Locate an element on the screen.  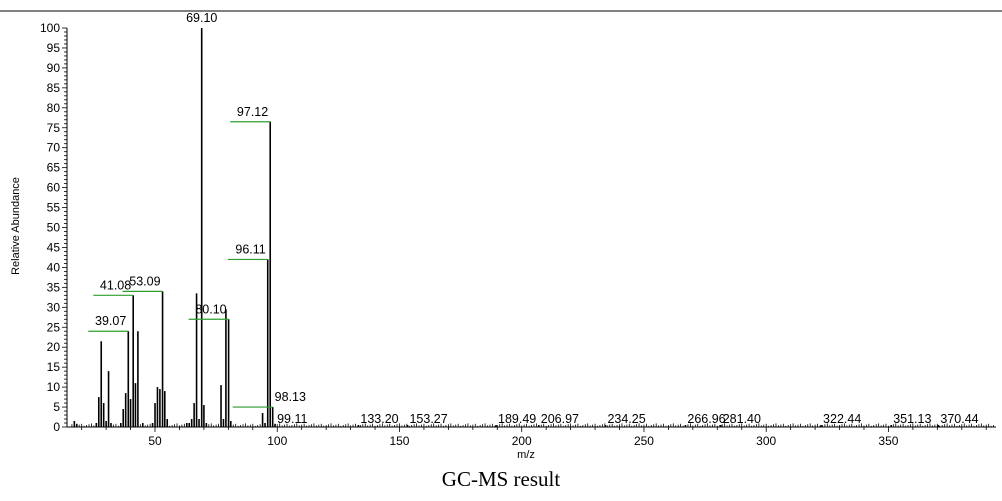
y-tick-label: 40 is located at coordinates (54, 267).